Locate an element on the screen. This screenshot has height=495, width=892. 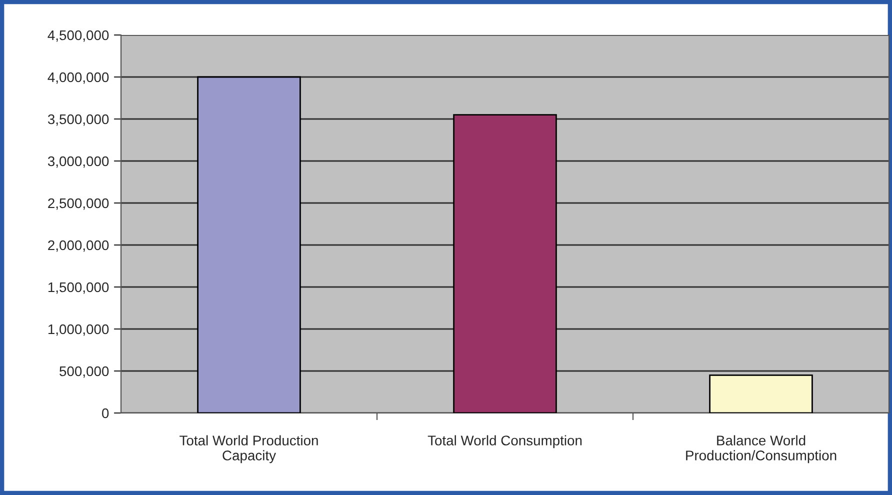
y-tick-label: 1,500,000 is located at coordinates (78, 288).